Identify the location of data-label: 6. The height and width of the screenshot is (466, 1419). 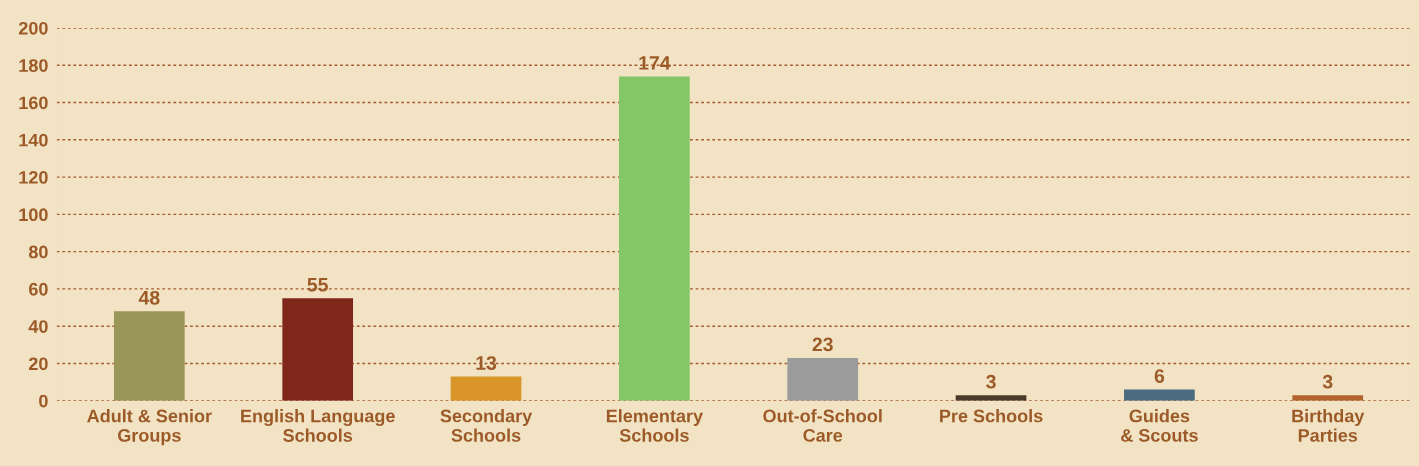
(1159, 376).